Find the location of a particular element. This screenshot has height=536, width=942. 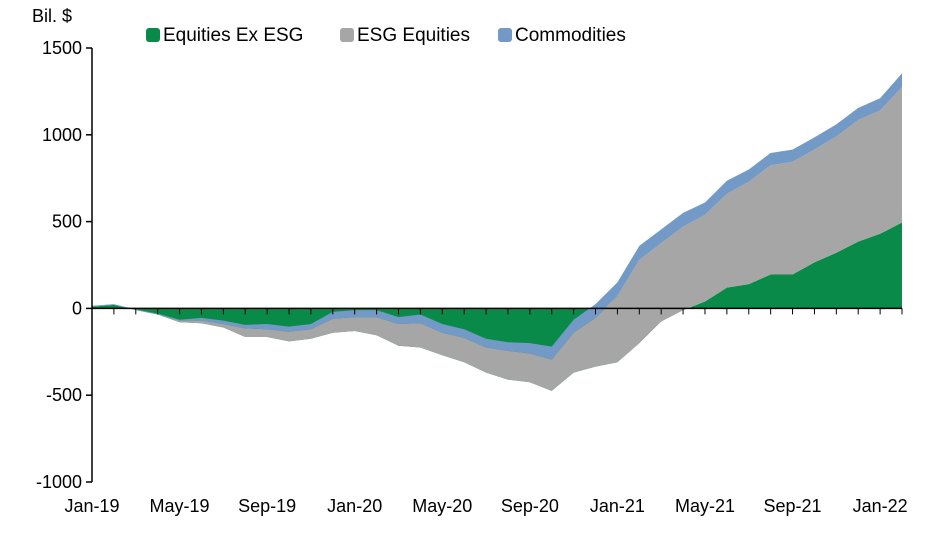

x-tick-label: May-21 is located at coordinates (705, 506).